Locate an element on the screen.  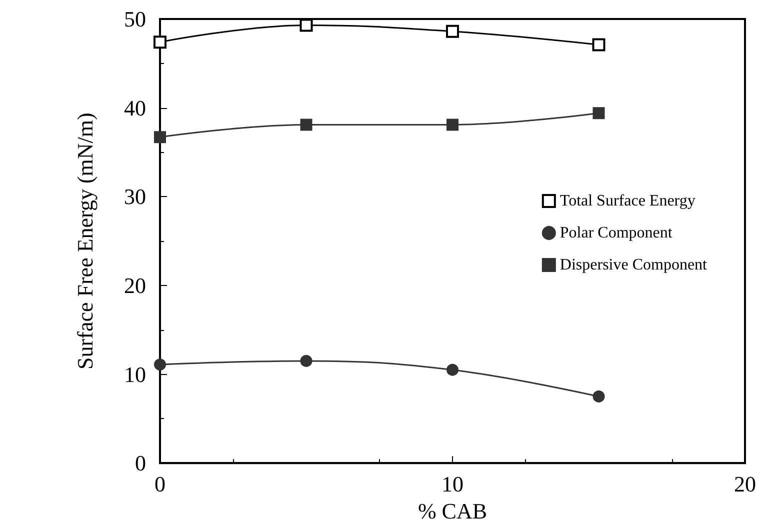
x-tick-label: 10 is located at coordinates (453, 484).